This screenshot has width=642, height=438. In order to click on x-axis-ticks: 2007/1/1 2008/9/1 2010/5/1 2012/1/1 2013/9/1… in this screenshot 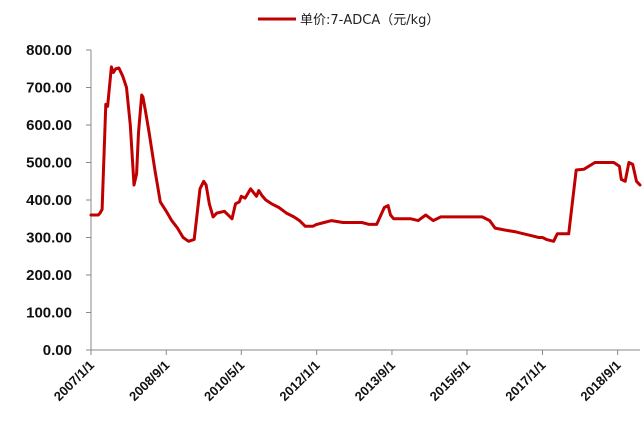, I will do `click(337, 377)`.